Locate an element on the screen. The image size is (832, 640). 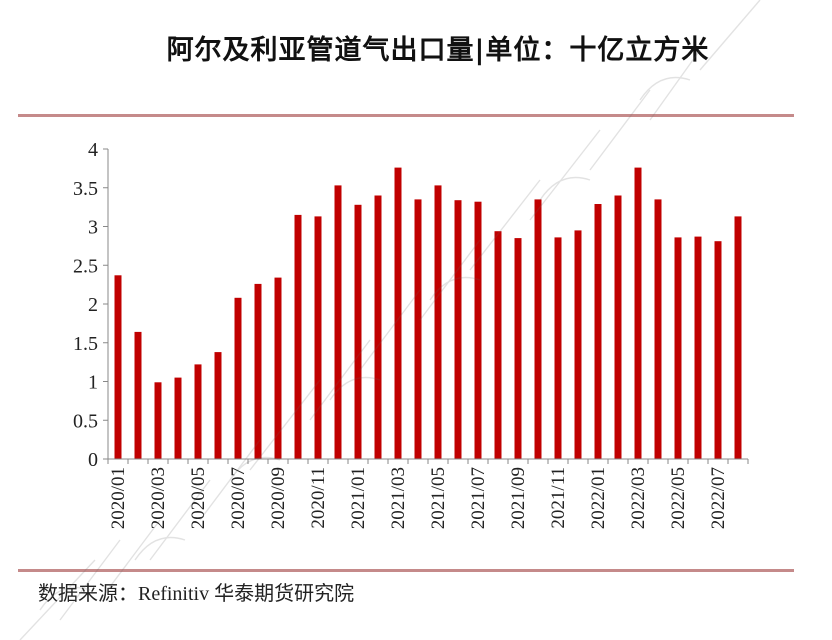
bar-2022/02 is located at coordinates (618, 327).